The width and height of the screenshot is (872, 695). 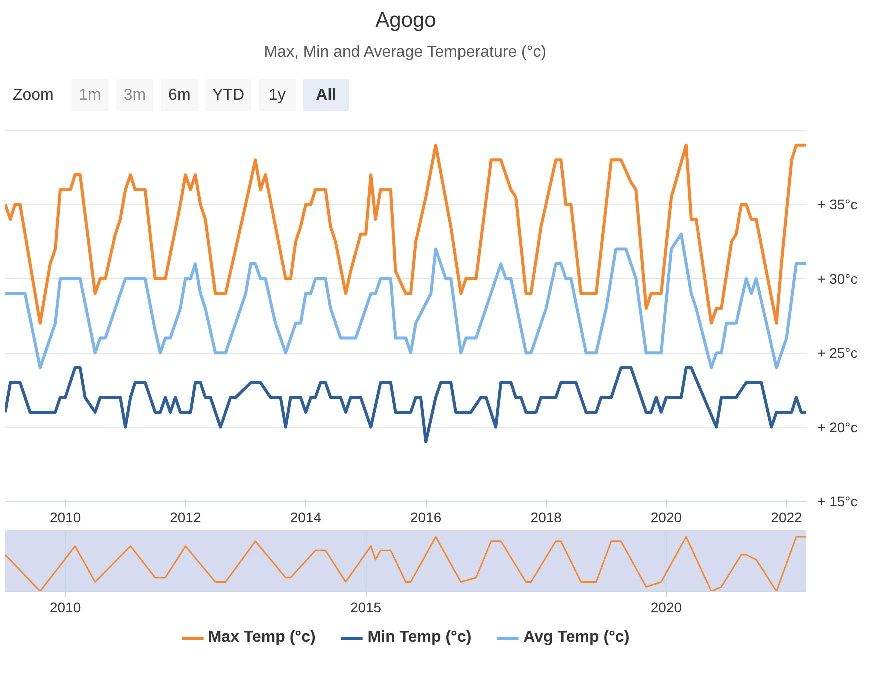 I want to click on line-series, so click(x=406, y=405).